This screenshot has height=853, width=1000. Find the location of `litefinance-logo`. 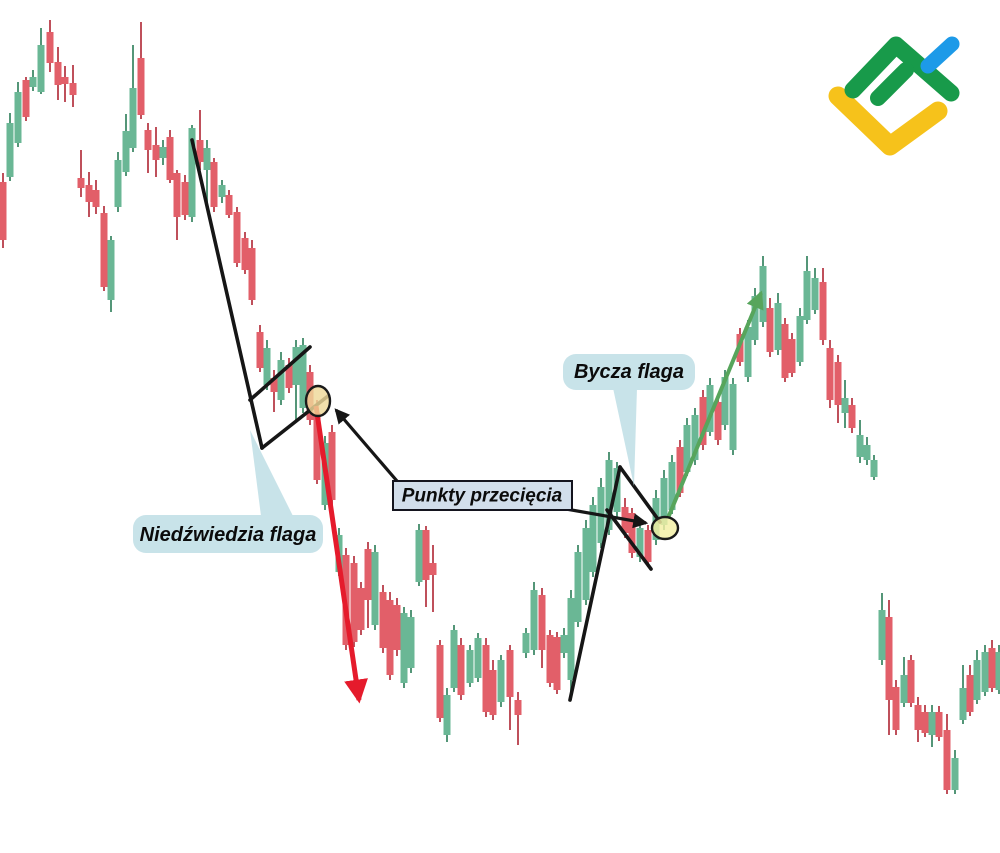

litefinance-logo is located at coordinates (894, 96).